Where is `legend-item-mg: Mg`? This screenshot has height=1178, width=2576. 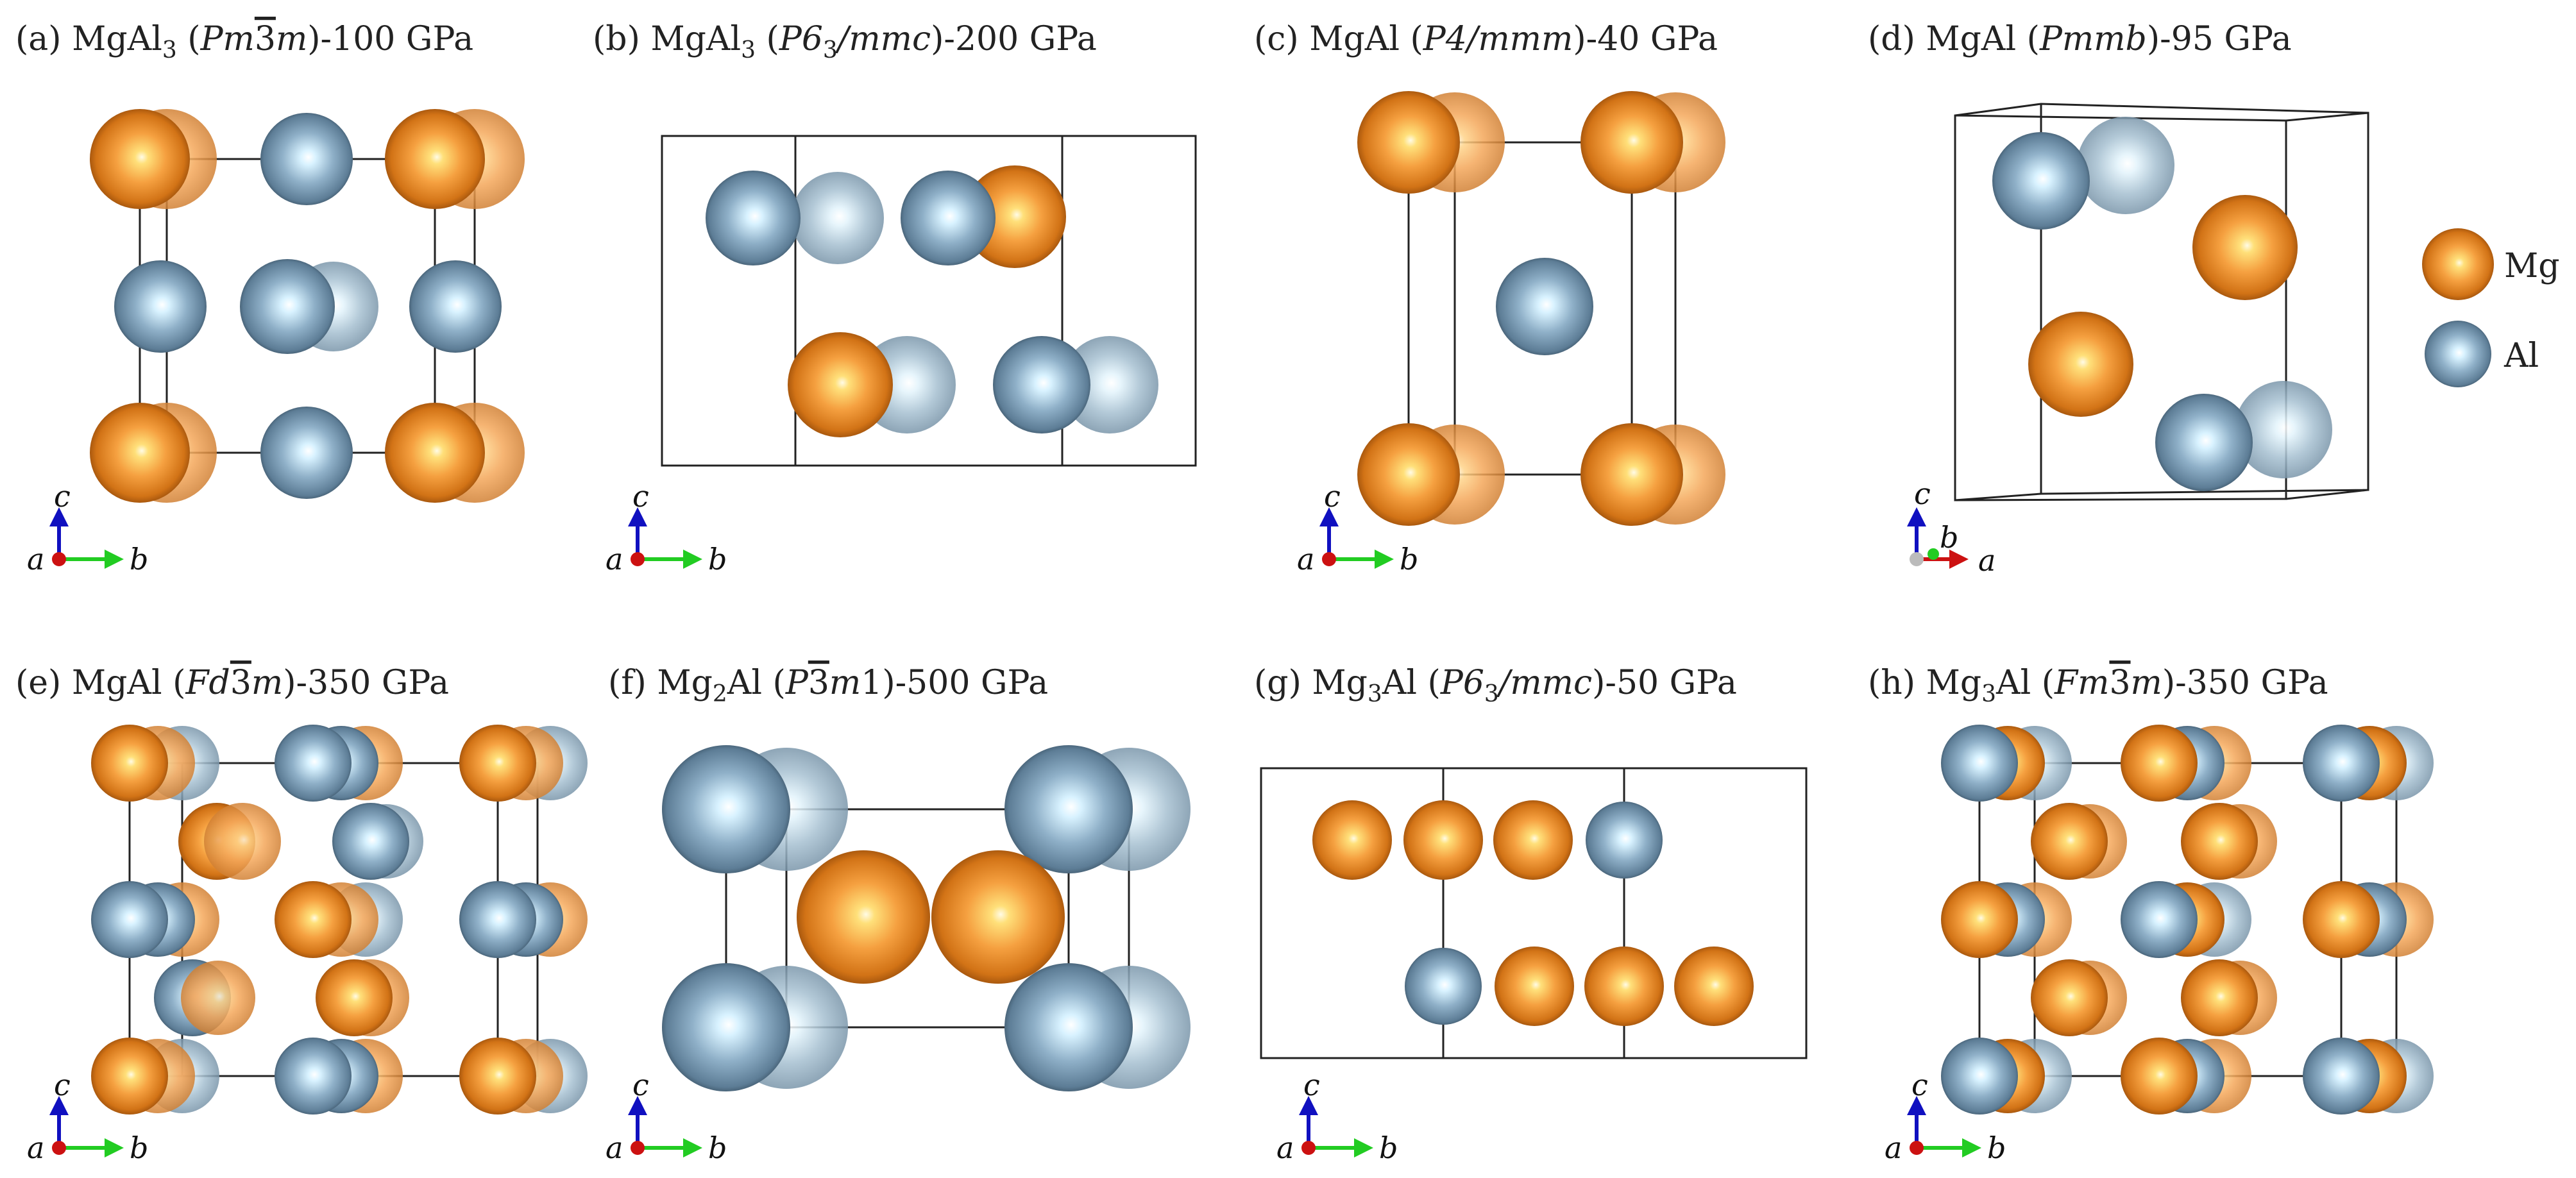
legend-item-mg: Mg is located at coordinates (2491, 264).